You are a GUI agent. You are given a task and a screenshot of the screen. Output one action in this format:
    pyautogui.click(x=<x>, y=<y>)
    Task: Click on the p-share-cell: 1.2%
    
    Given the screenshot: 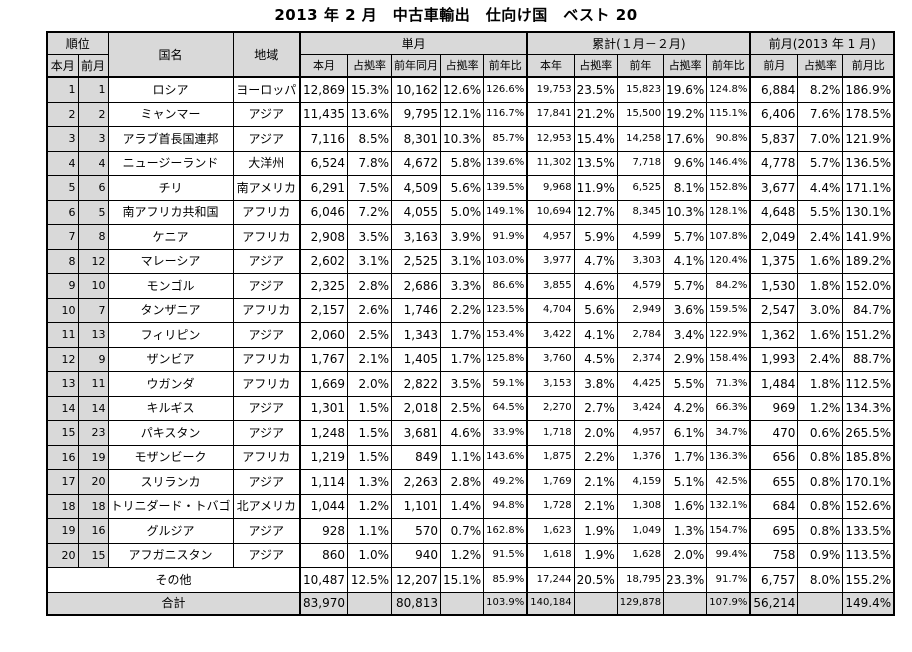 What is the action you would take?
    pyautogui.click(x=820, y=408)
    